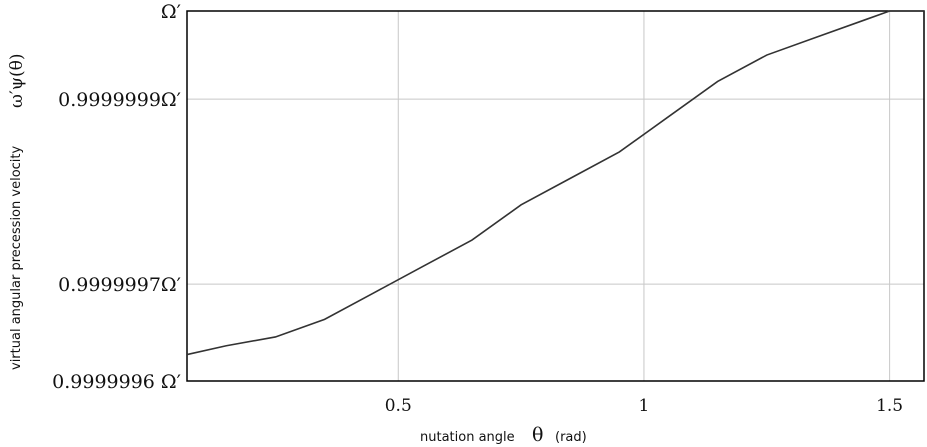  I want to click on y-tick-label-3: Ω′, so click(171, 12).